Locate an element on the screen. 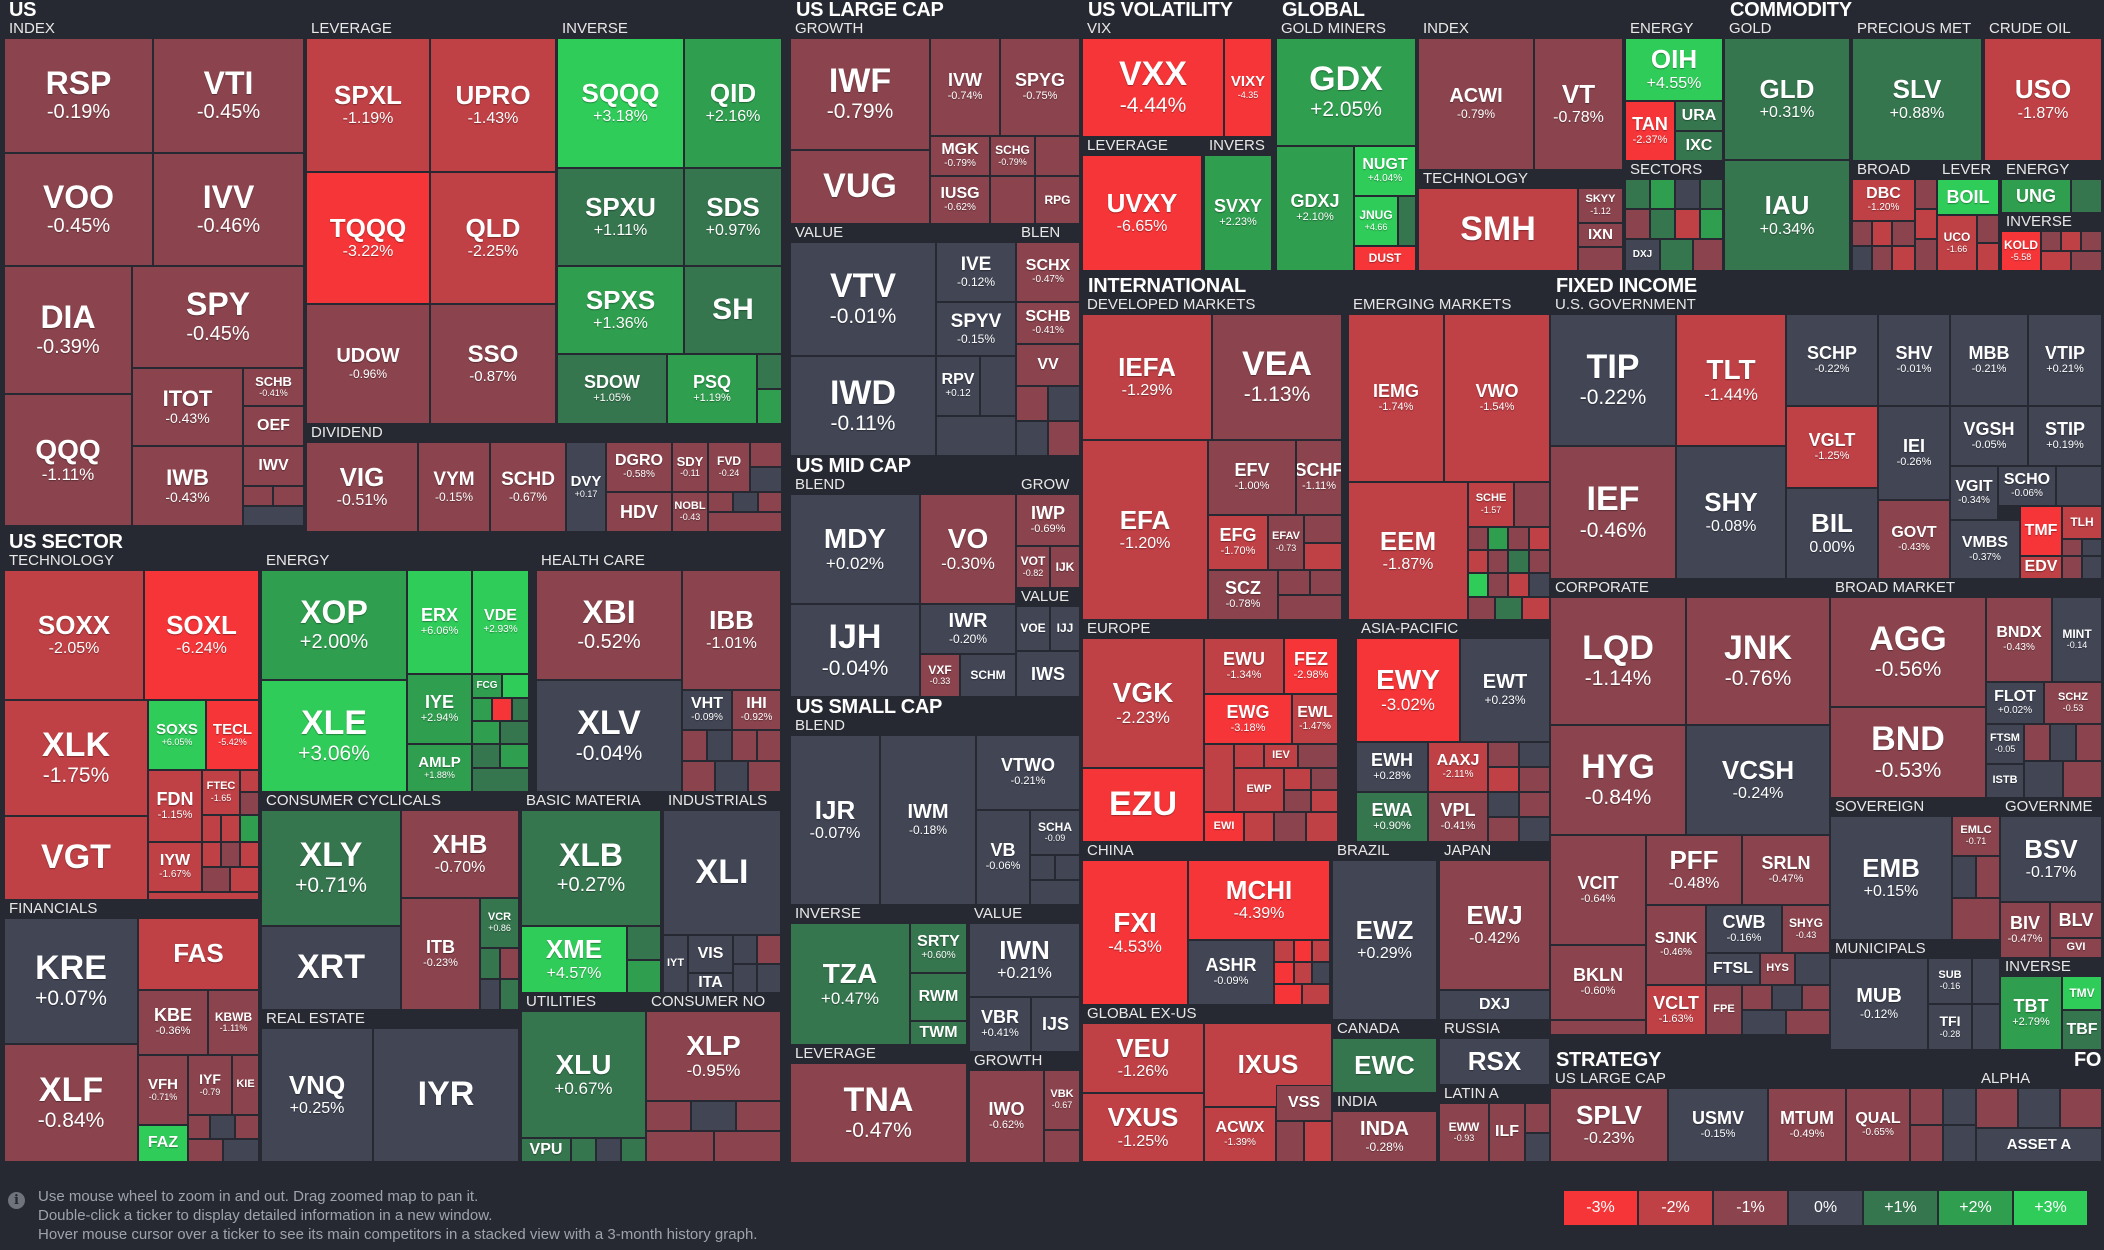 The height and width of the screenshot is (1250, 2104). ticker-srty: SRTY +0.60% is located at coordinates (938, 948).